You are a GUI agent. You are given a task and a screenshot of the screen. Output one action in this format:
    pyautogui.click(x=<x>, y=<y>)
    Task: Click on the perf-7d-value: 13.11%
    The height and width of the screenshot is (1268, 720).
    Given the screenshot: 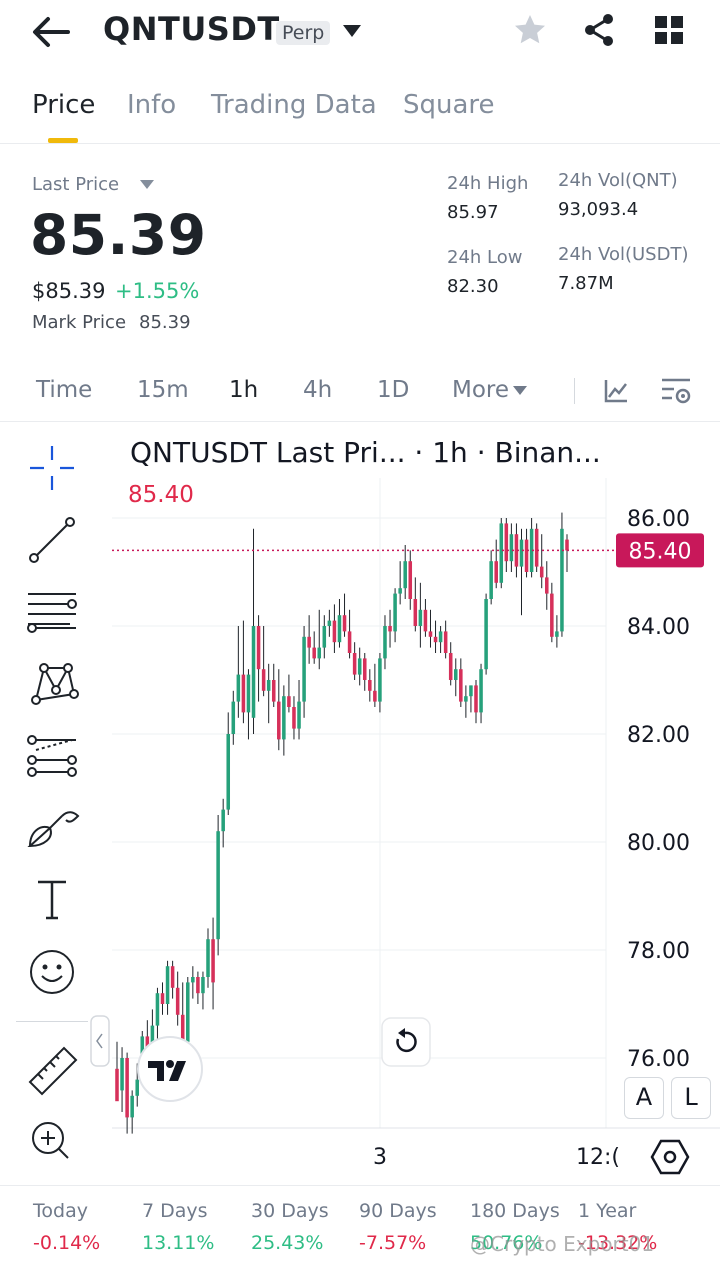 What is the action you would take?
    pyautogui.click(x=178, y=1243)
    